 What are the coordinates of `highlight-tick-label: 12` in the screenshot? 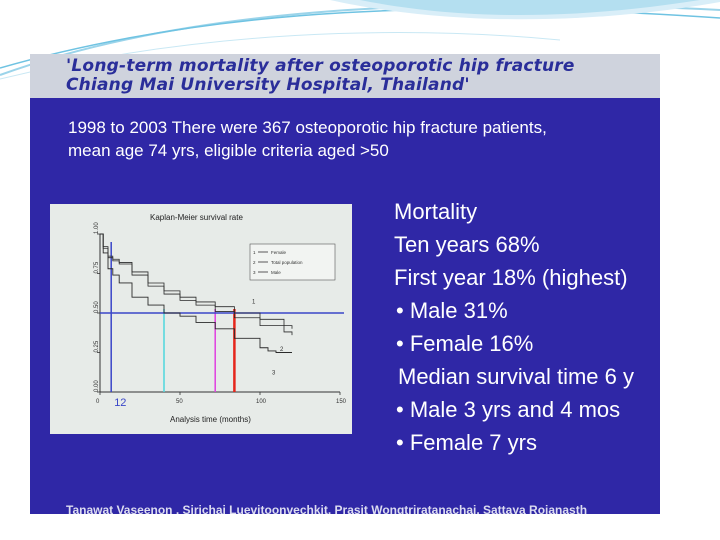 It's located at (120, 403).